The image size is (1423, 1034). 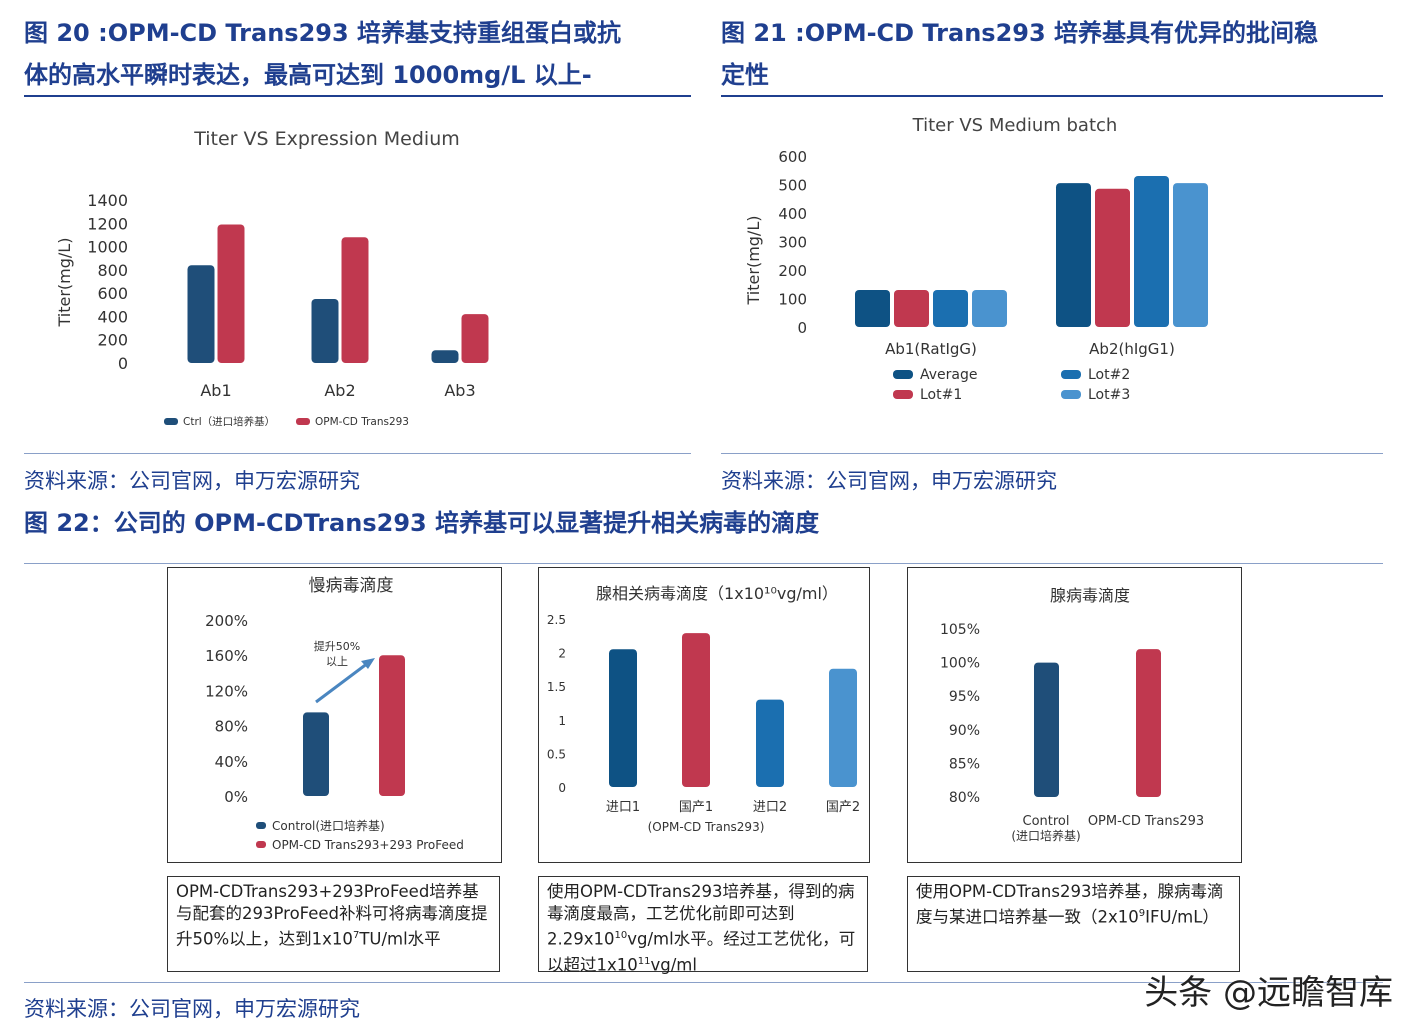 What do you see at coordinates (770, 743) in the screenshot?
I see `bar-进口2` at bounding box center [770, 743].